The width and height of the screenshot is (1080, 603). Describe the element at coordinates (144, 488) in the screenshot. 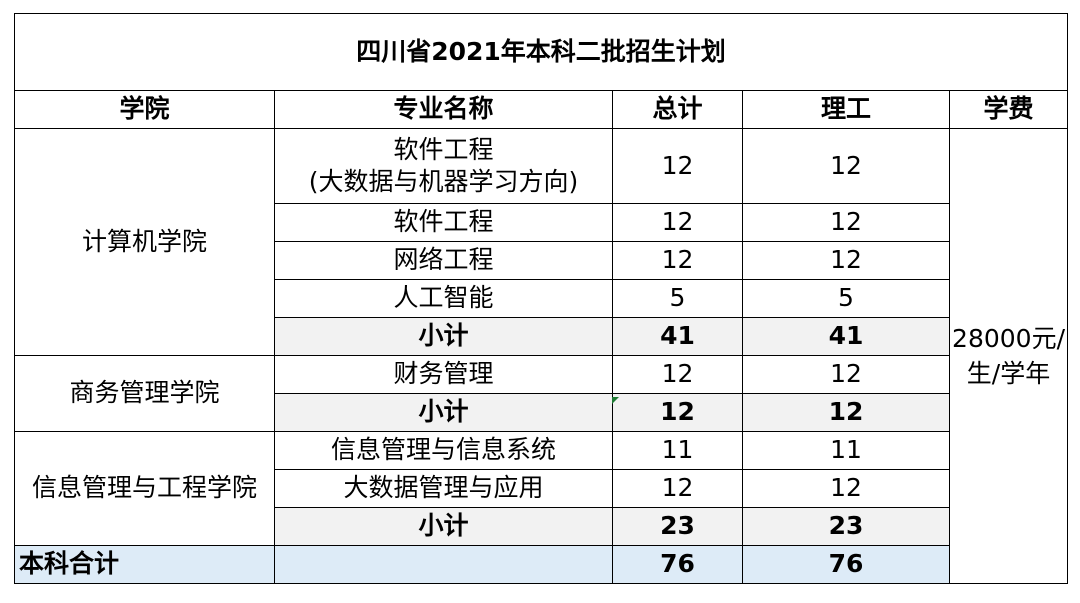

I see `college-name: 信息管理与工程学院` at that location.